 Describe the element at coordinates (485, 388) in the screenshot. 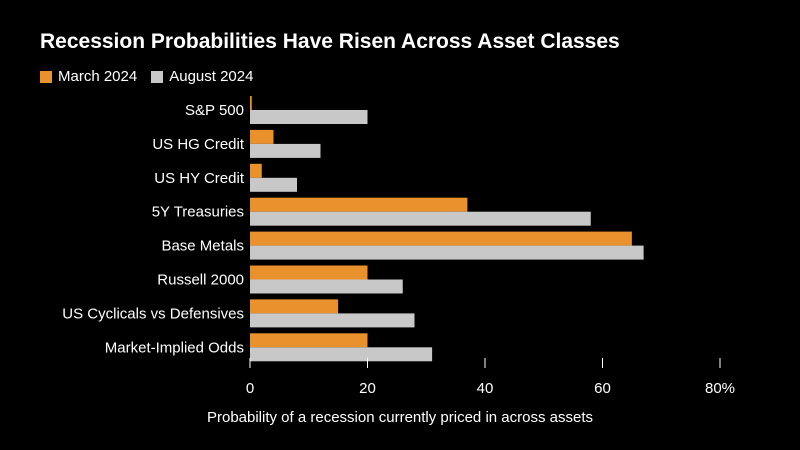

I see `x-tick-label: 40` at that location.